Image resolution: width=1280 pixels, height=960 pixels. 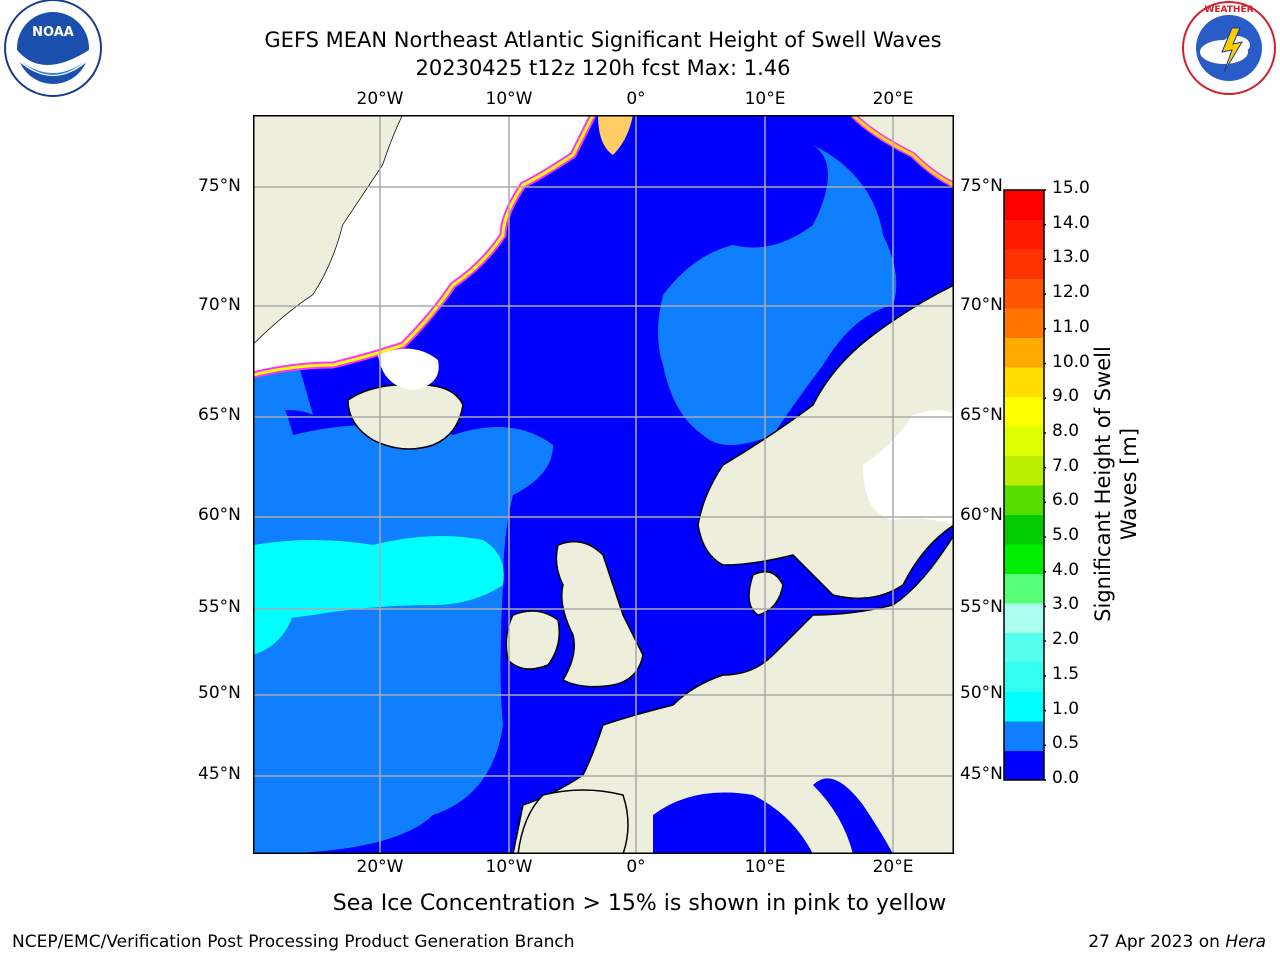 I want to click on lon-label-bottom-20e: 20°E, so click(x=893, y=867).